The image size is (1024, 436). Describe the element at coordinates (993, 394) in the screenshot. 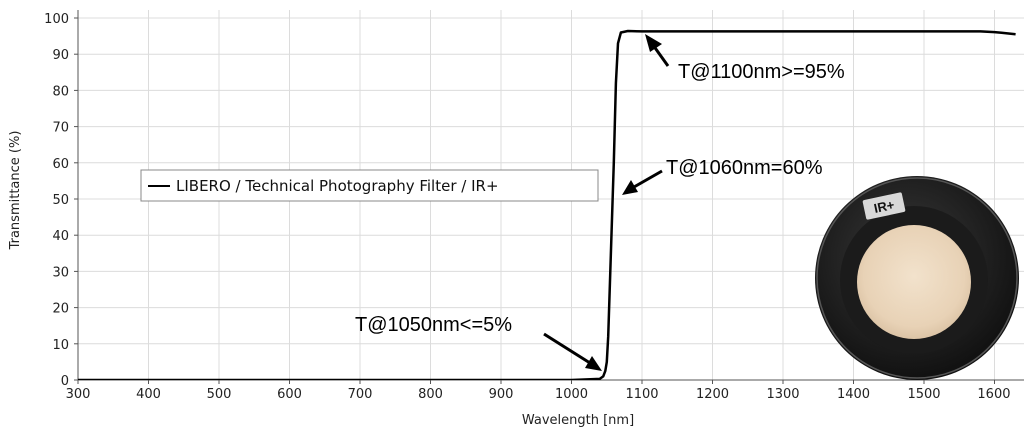

I see `x-tick-label: 1600` at that location.